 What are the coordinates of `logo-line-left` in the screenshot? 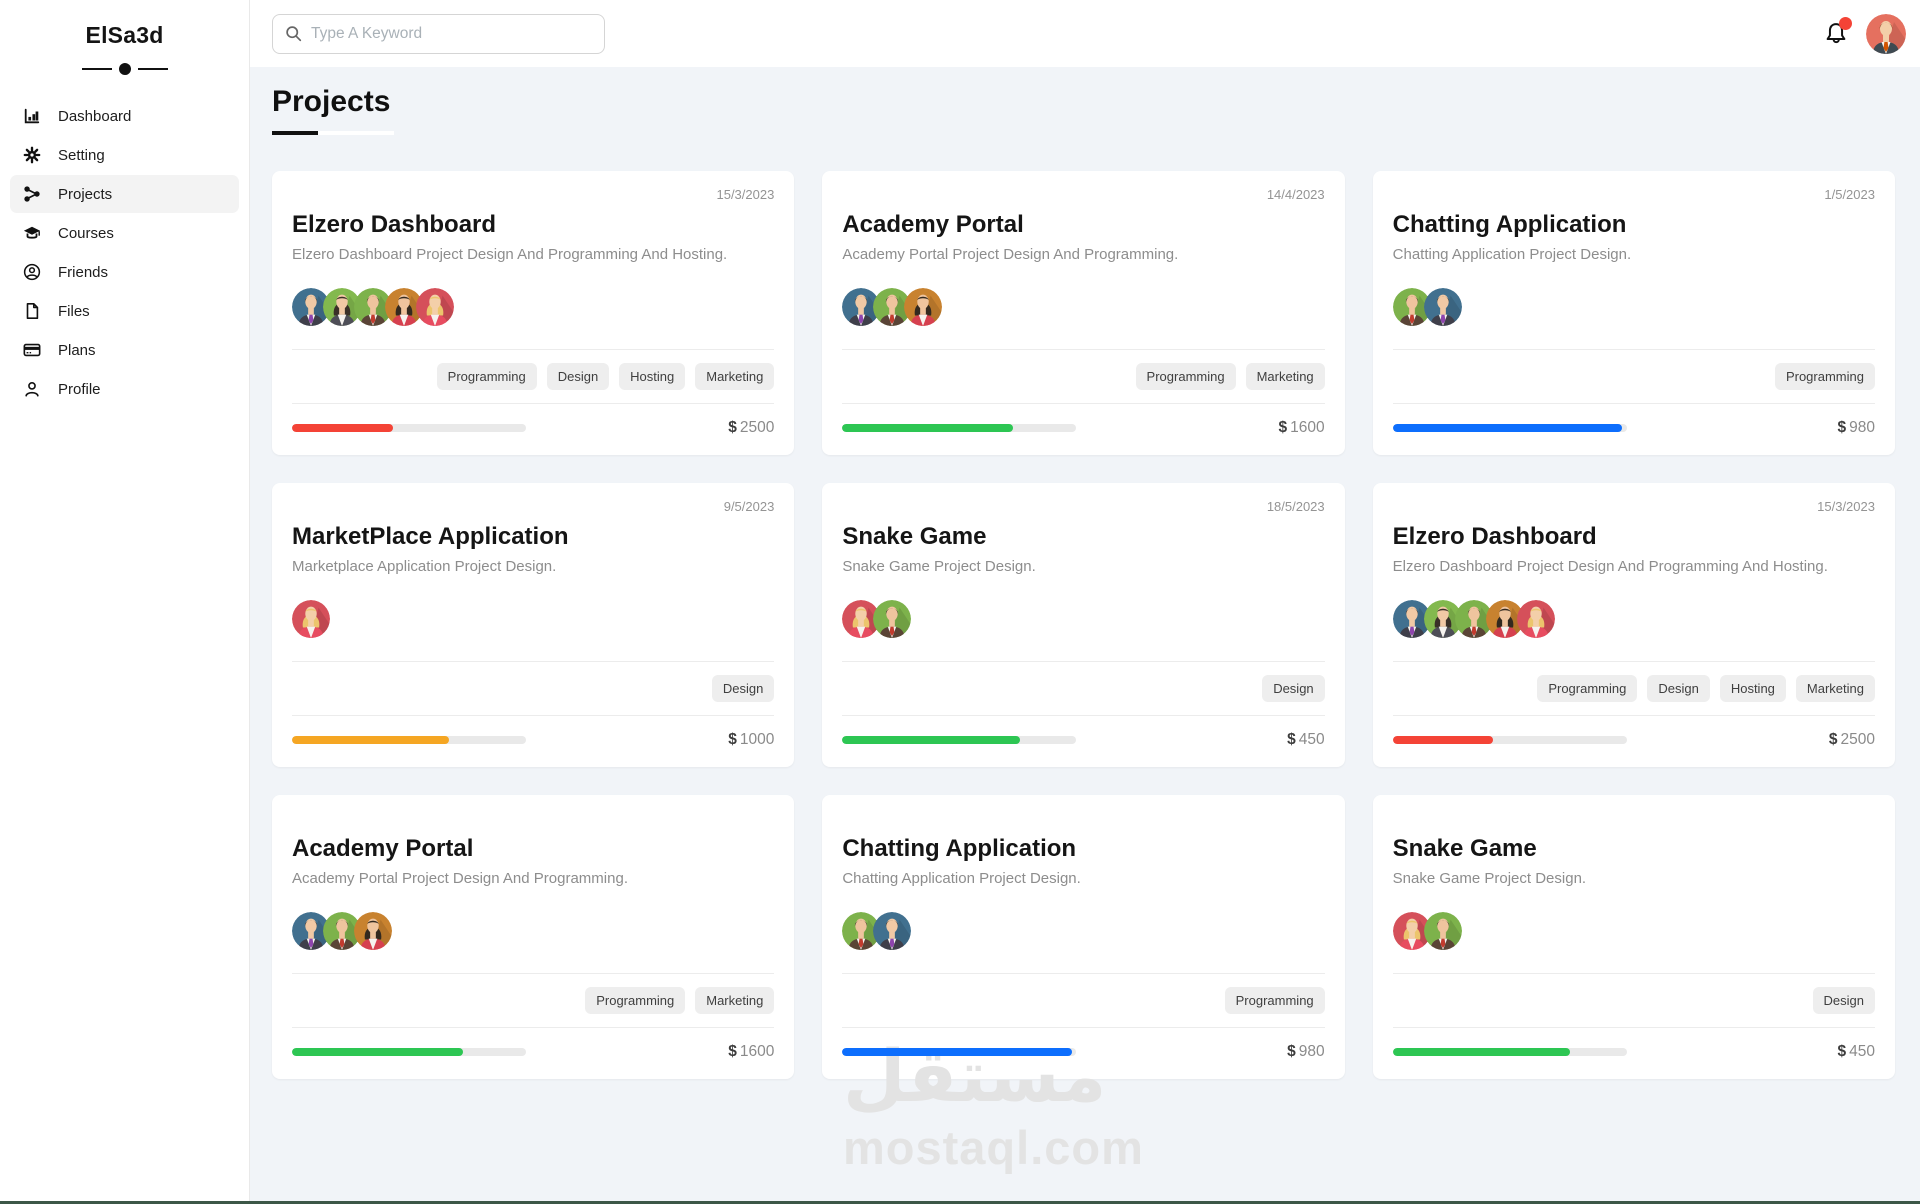 It's located at (96, 69).